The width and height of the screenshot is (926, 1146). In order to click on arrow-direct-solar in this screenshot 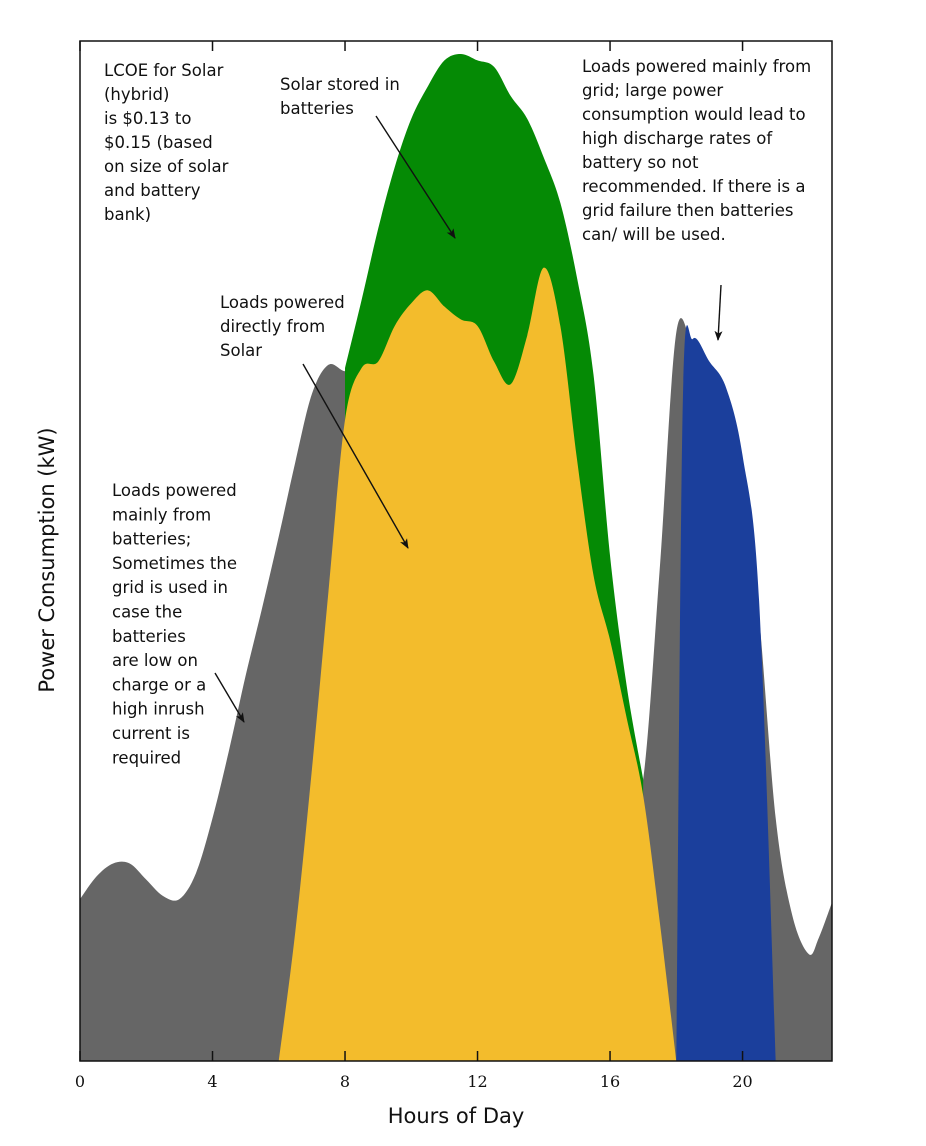, I will do `click(355, 456)`.